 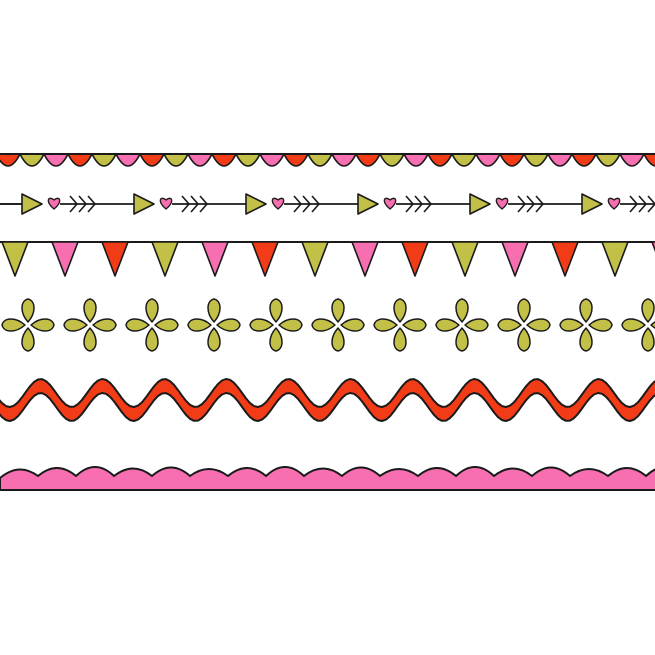 I want to click on hills-shape, so click(x=327, y=478).